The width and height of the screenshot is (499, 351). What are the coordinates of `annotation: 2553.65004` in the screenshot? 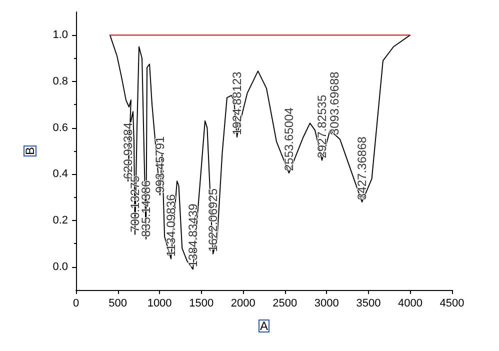 It's located at (289, 139).